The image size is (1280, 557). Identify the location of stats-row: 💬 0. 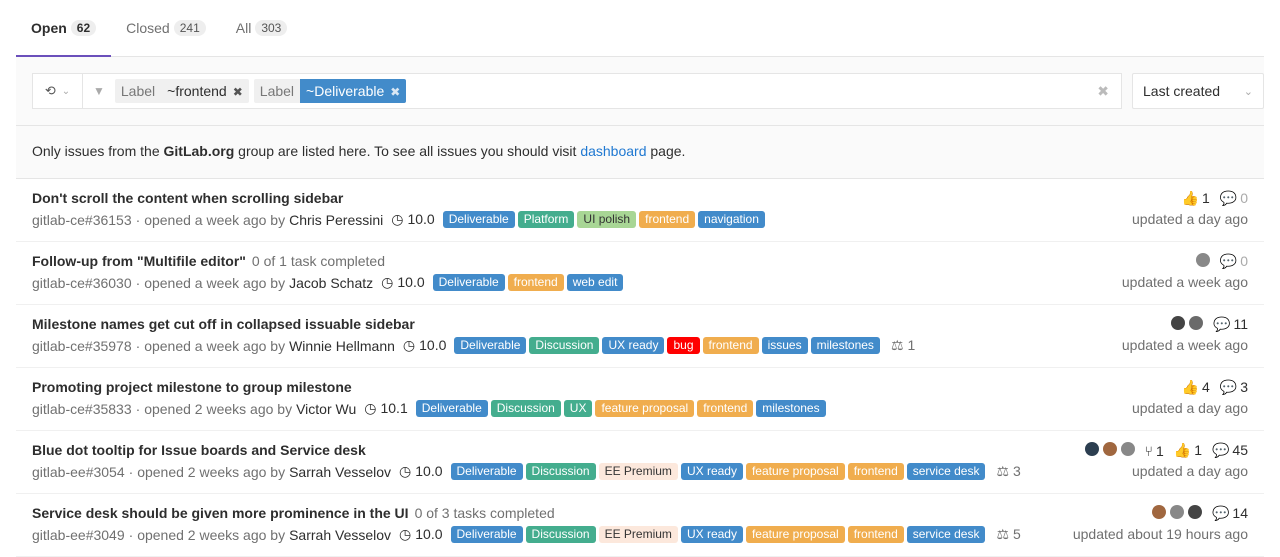
(1185, 261).